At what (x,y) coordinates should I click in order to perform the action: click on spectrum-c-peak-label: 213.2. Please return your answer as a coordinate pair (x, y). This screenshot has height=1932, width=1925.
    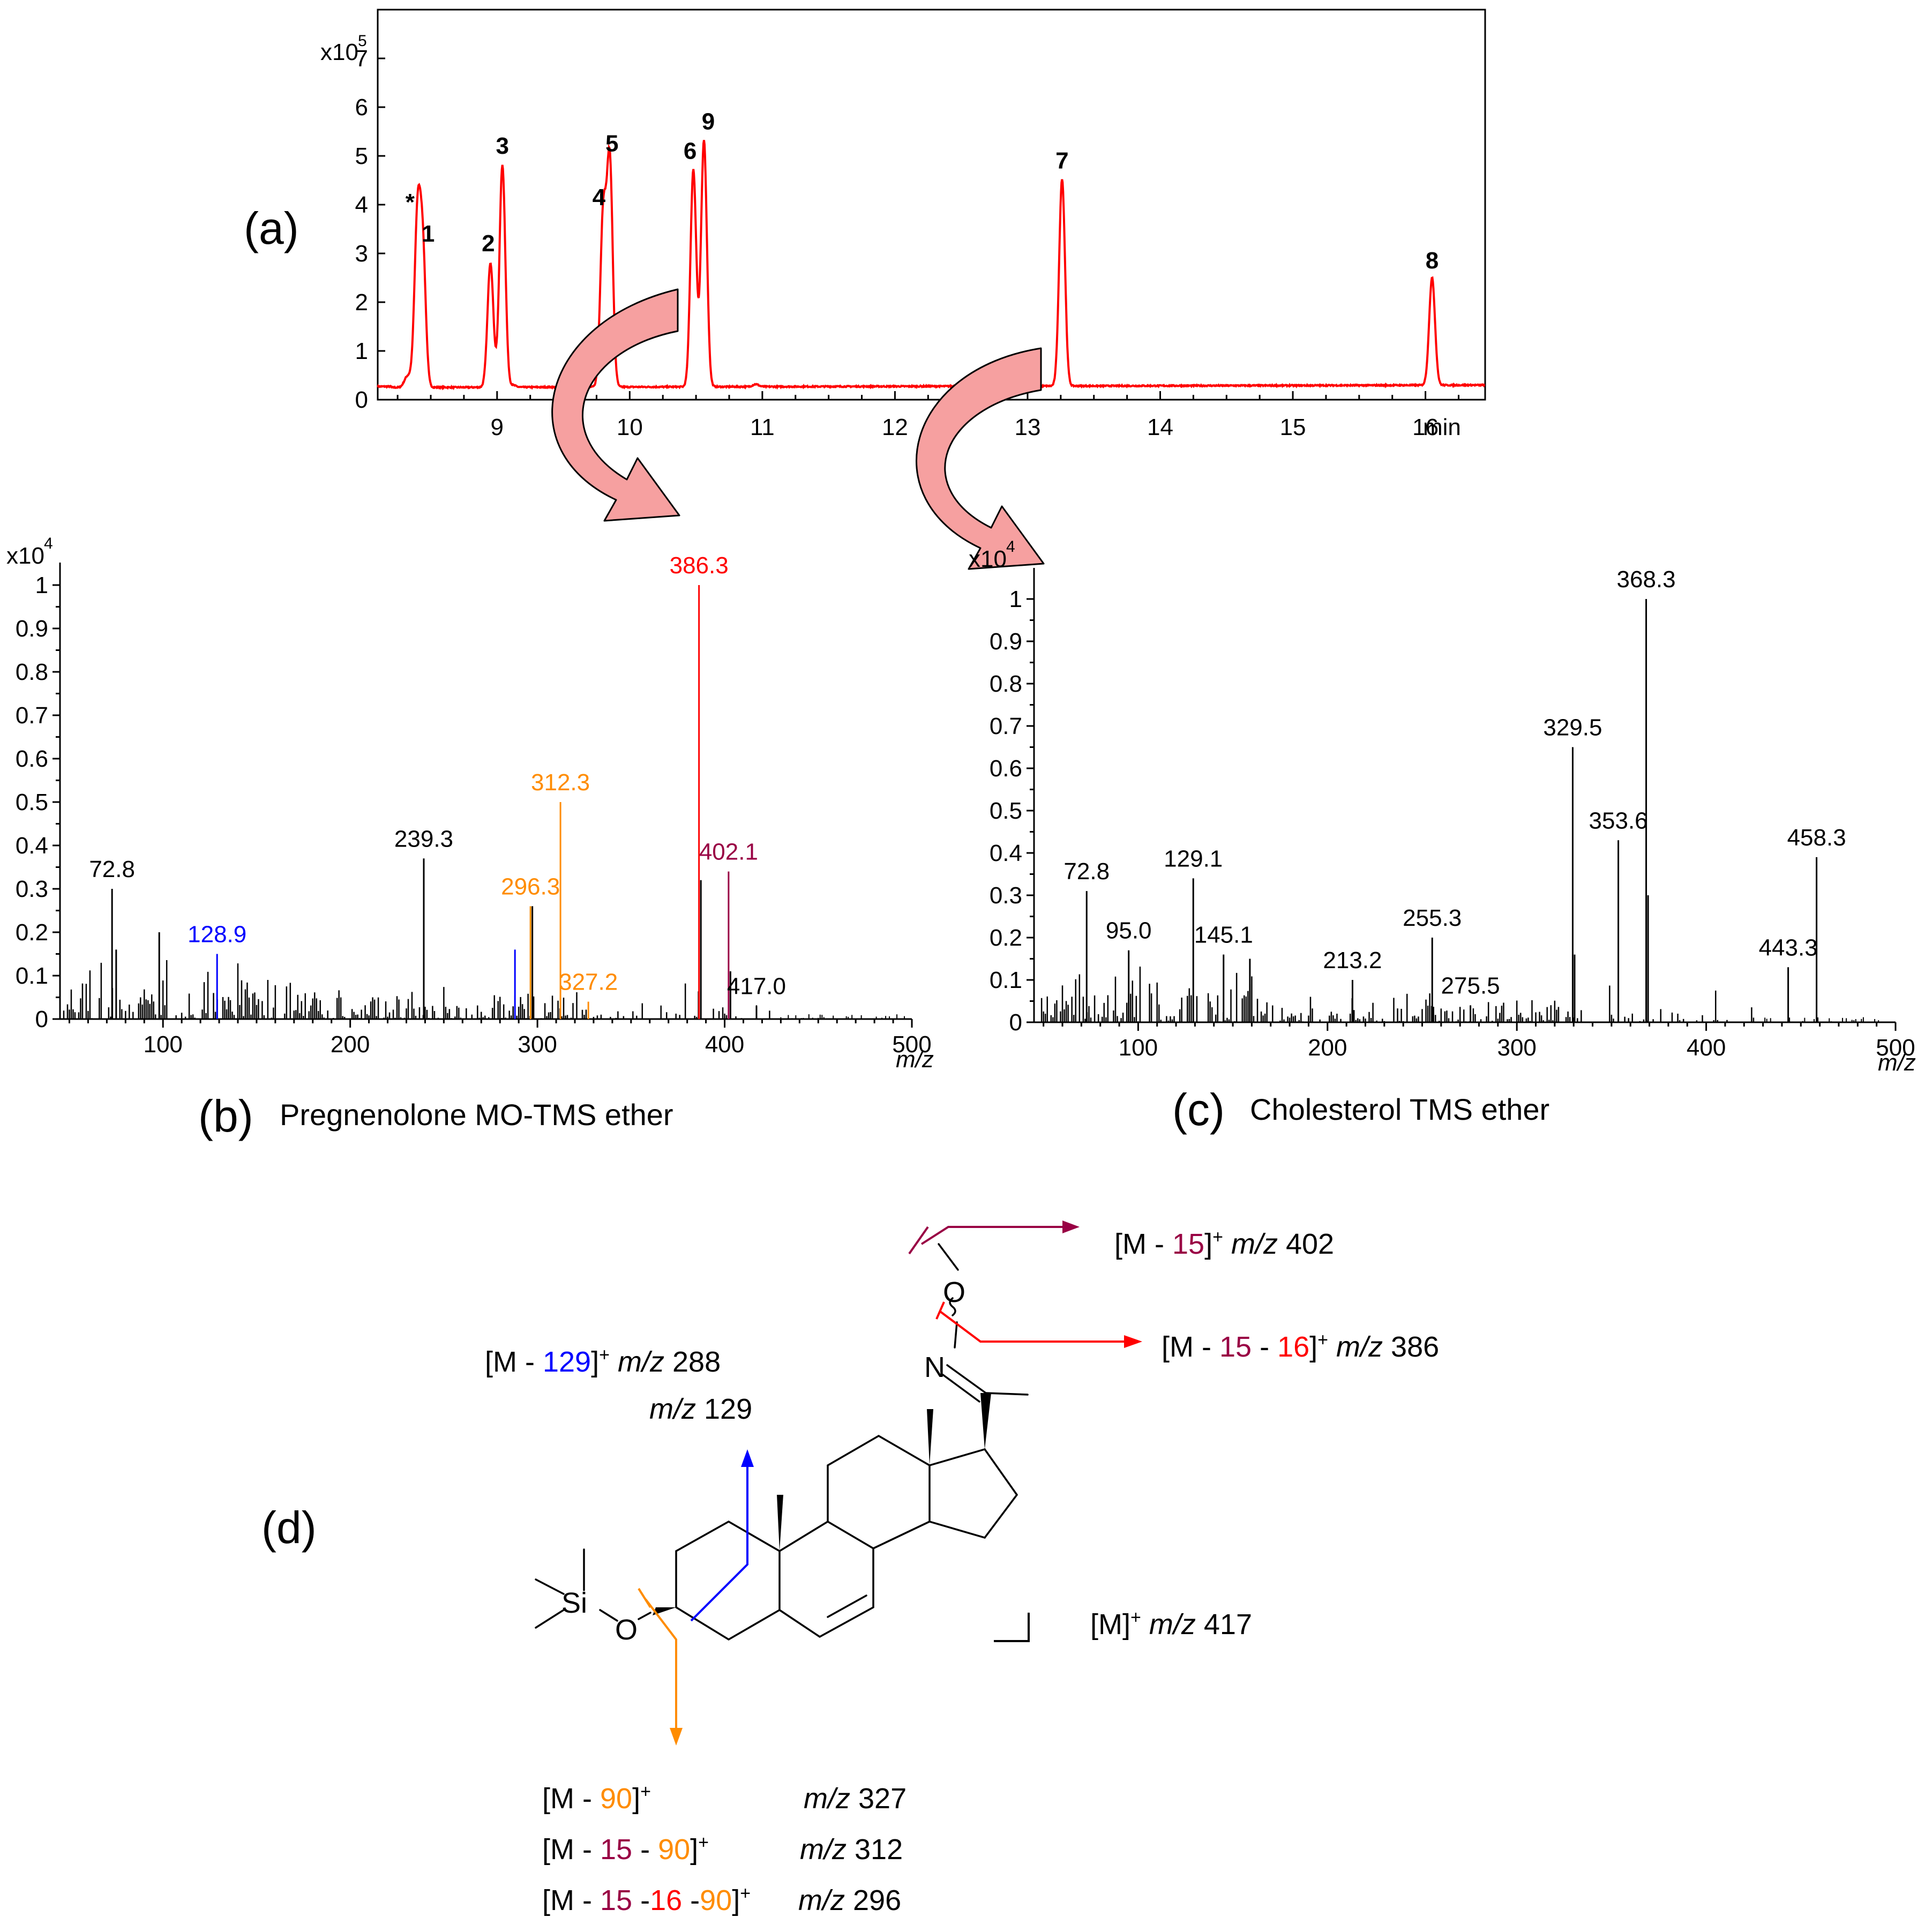
    Looking at the image, I should click on (1352, 960).